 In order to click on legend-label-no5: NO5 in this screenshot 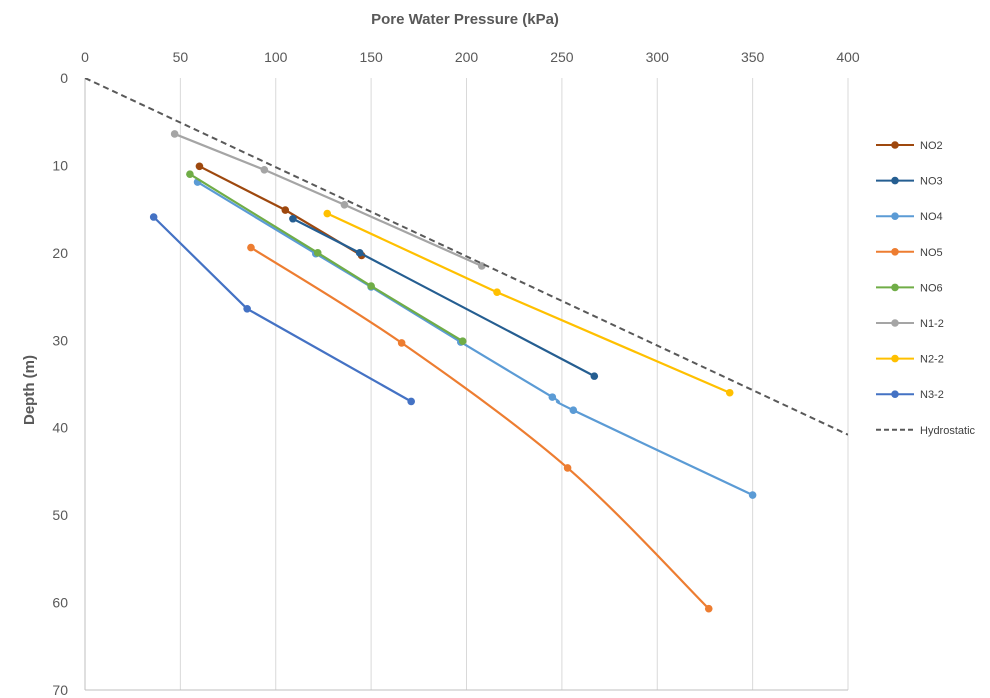, I will do `click(931, 253)`.